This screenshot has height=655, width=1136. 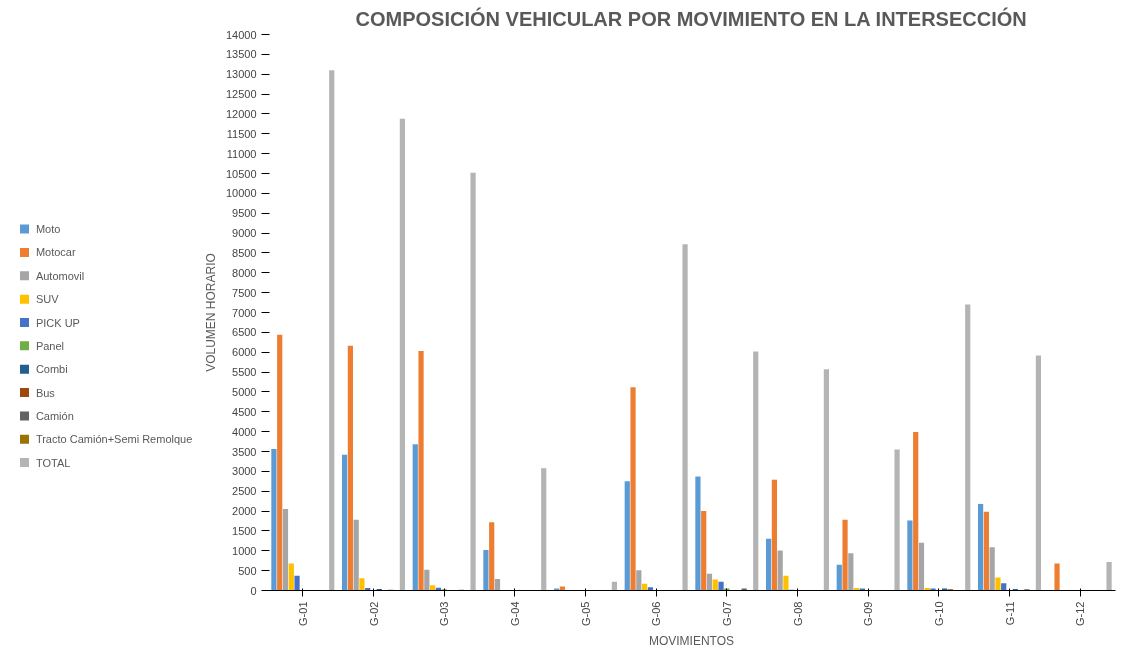 I want to click on y-tick-label: 2500, so click(x=244, y=491).